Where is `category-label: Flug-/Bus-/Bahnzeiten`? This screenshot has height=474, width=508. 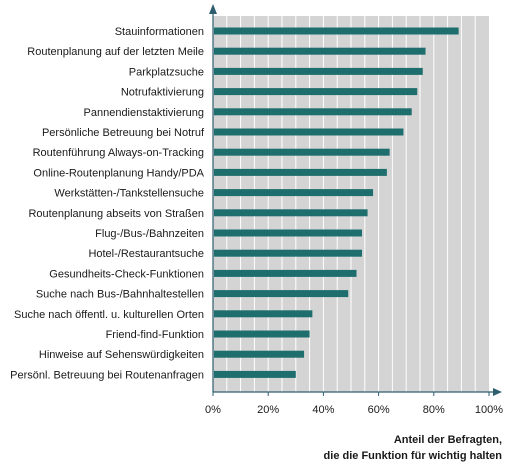 category-label: Flug-/Bus-/Bahnzeiten is located at coordinates (149, 234).